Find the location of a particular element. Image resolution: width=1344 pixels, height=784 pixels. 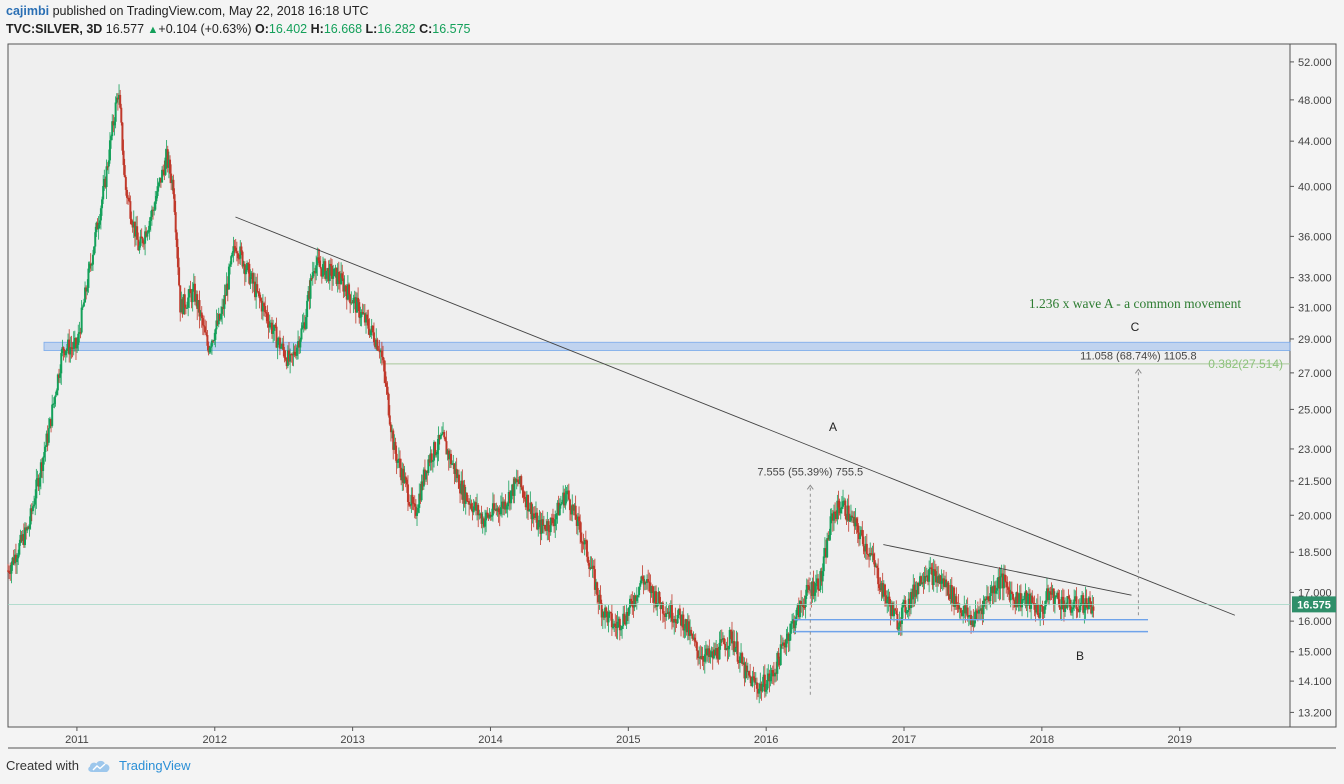

created-with-text: Created with is located at coordinates (42, 765).